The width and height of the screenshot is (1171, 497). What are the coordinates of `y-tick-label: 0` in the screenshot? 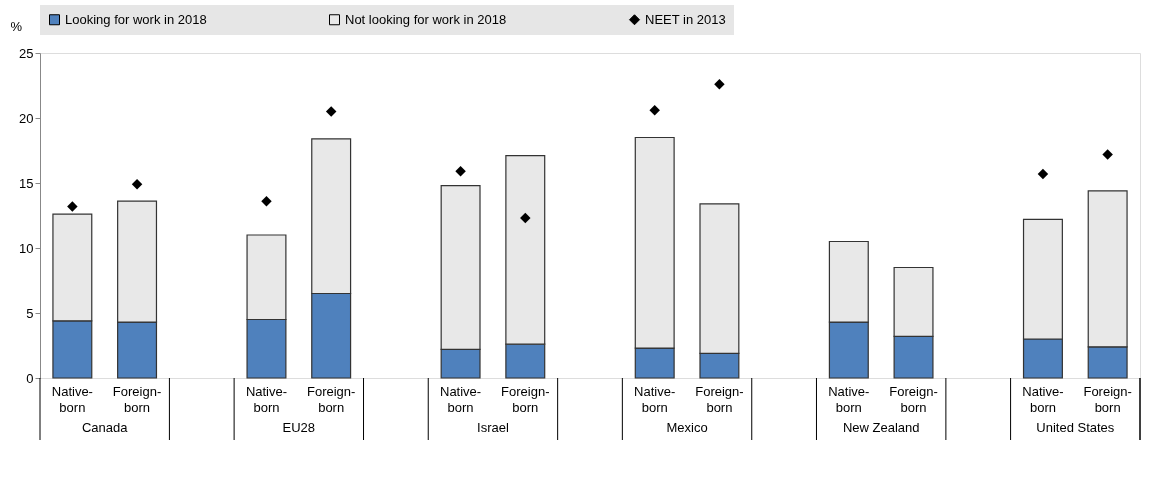 It's located at (30, 378).